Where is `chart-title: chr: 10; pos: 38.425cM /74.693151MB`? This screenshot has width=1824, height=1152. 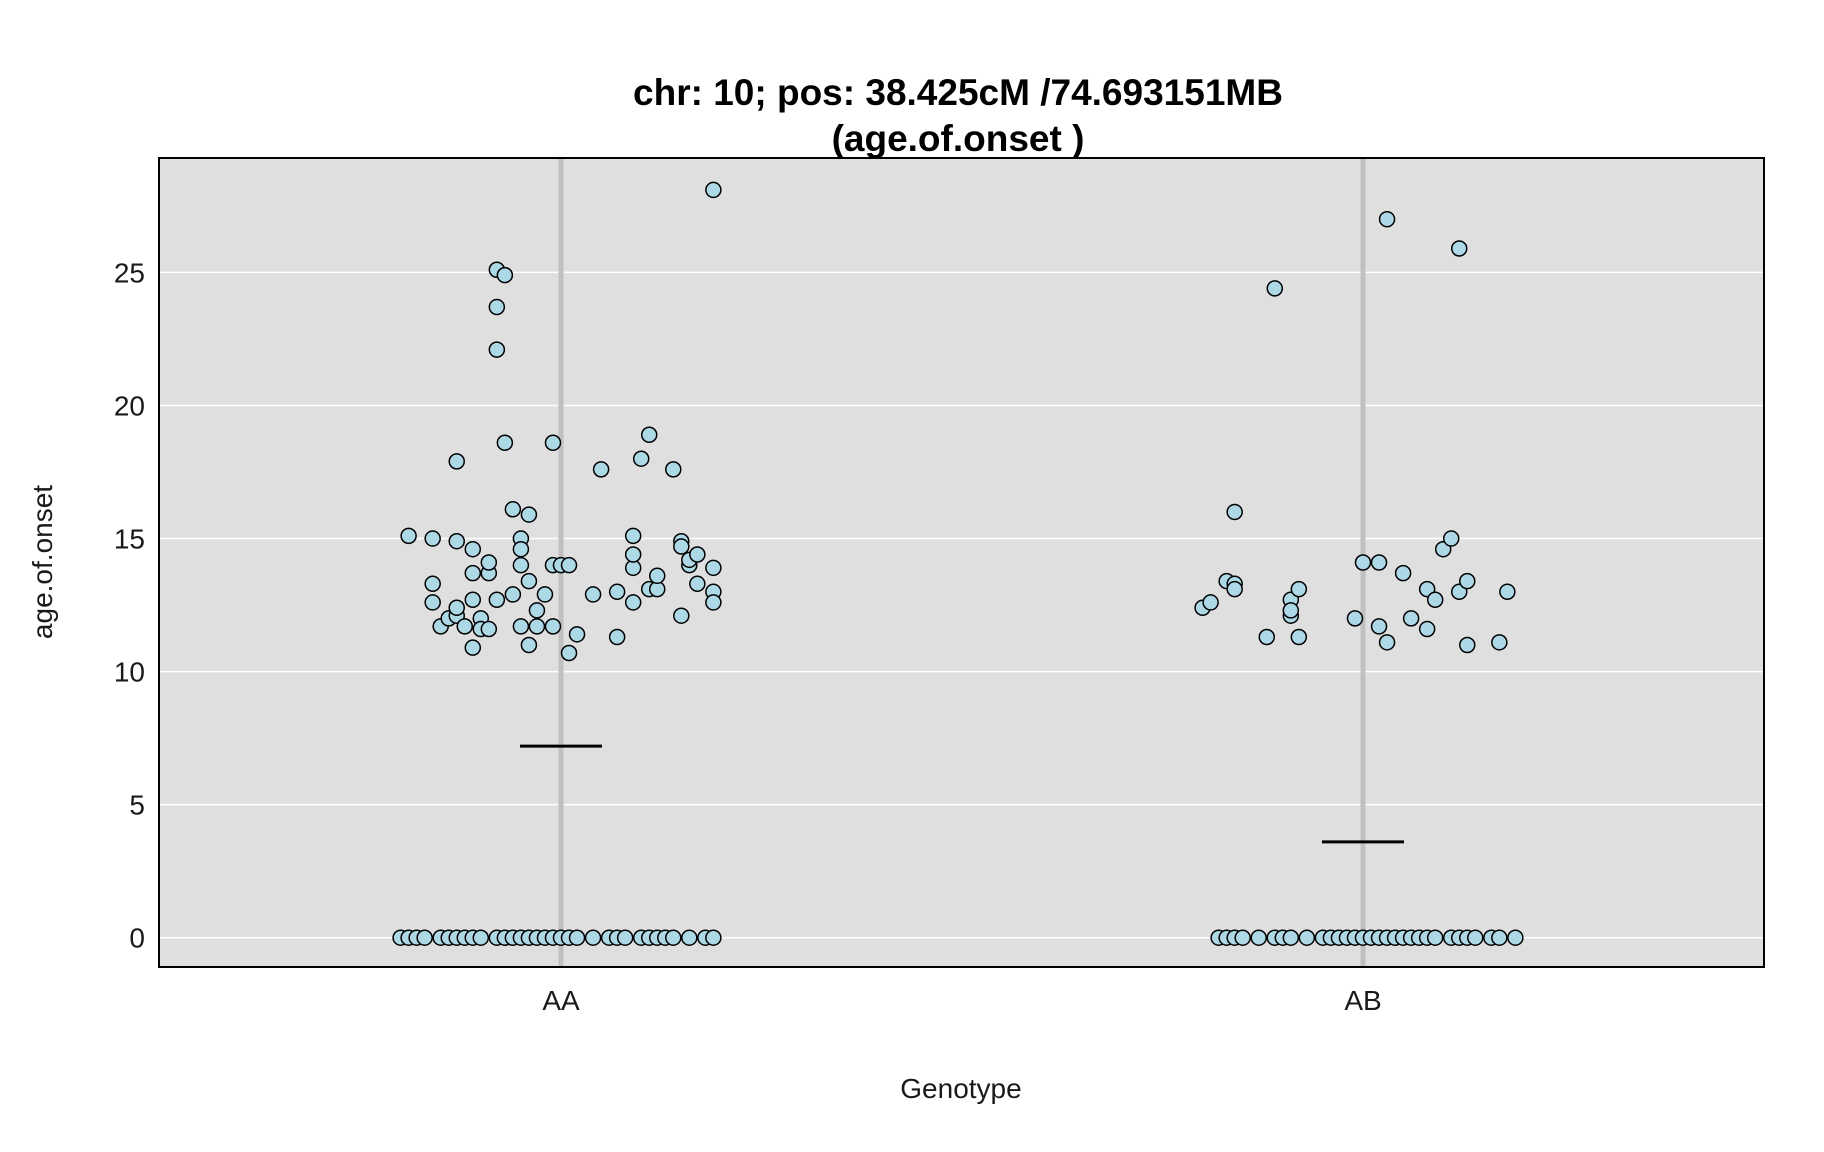
chart-title: chr: 10; pos: 38.425cM /74.693151MB is located at coordinates (958, 92).